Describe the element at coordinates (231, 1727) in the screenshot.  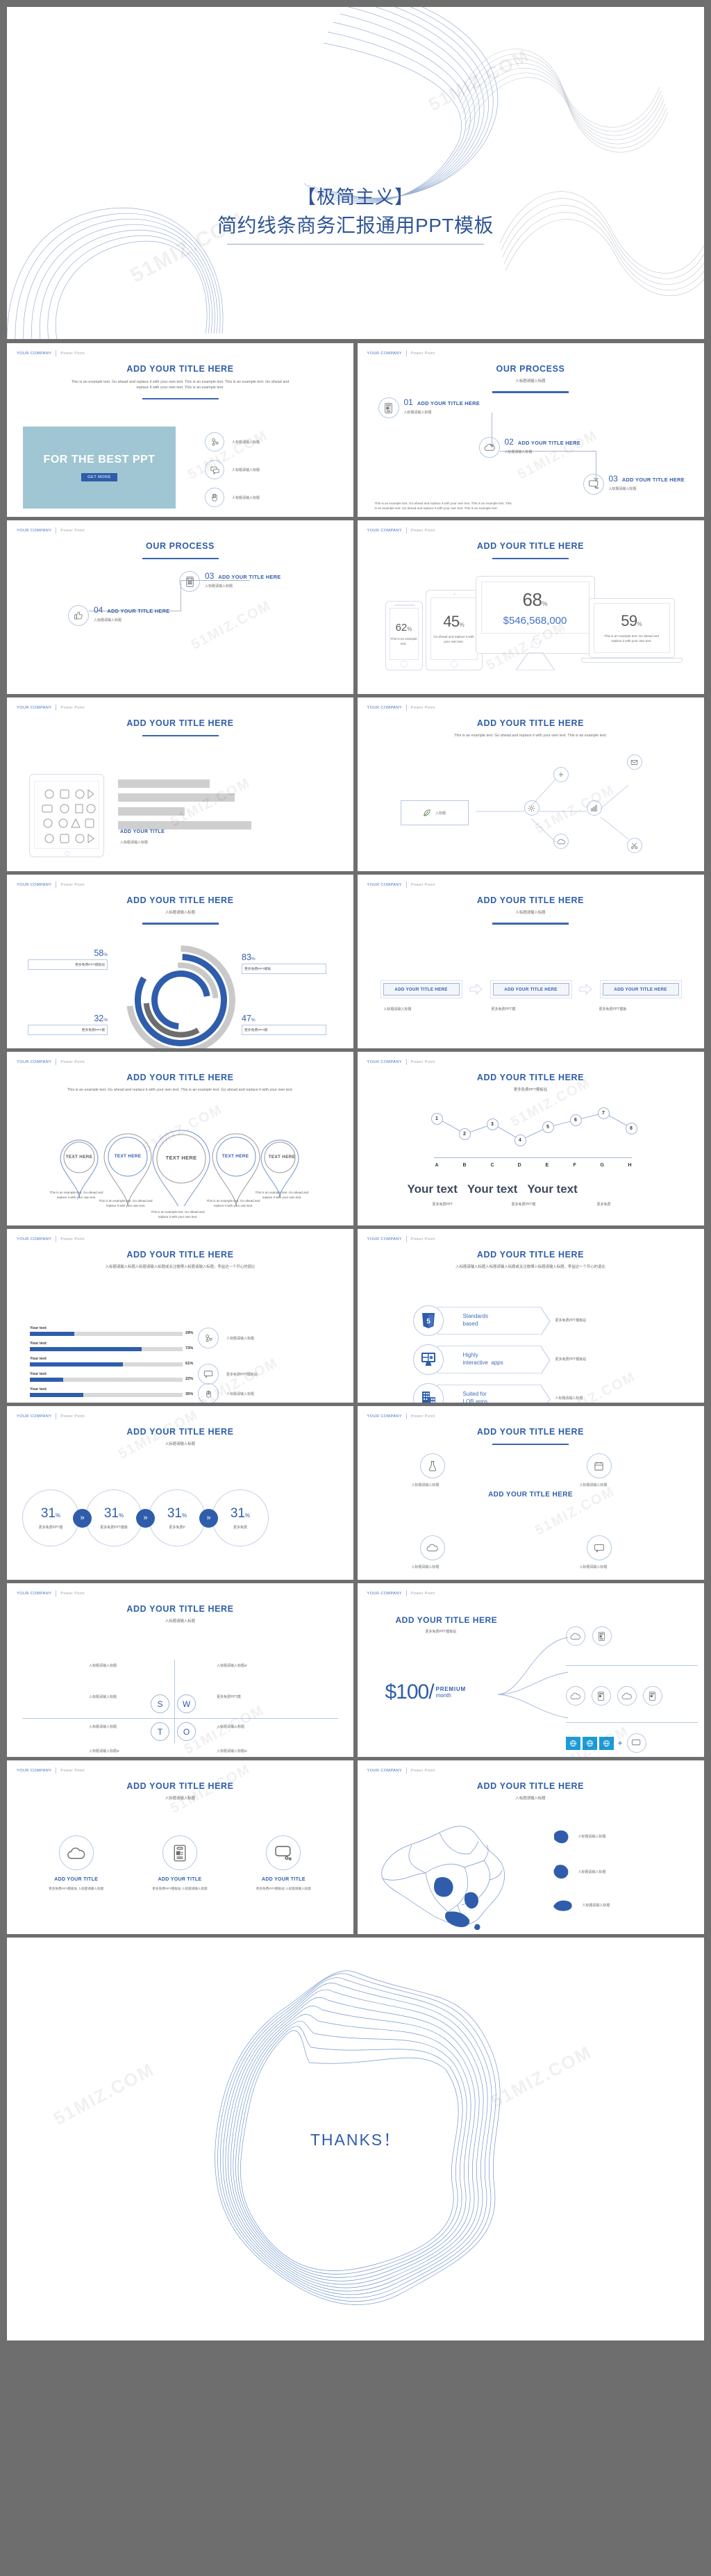
I see `swot-cap-right-3: 入标题请输入标题` at that location.